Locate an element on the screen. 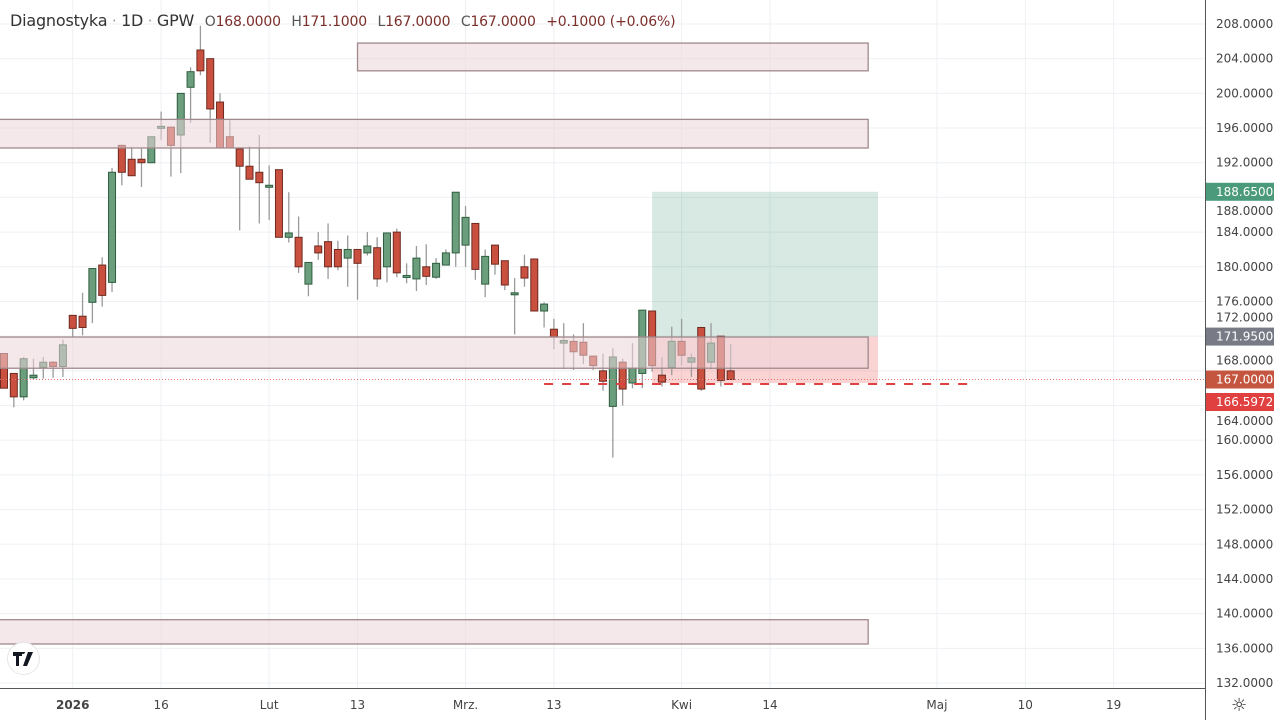 The height and width of the screenshot is (720, 1280). time-tick-label: 2026 is located at coordinates (72, 705).